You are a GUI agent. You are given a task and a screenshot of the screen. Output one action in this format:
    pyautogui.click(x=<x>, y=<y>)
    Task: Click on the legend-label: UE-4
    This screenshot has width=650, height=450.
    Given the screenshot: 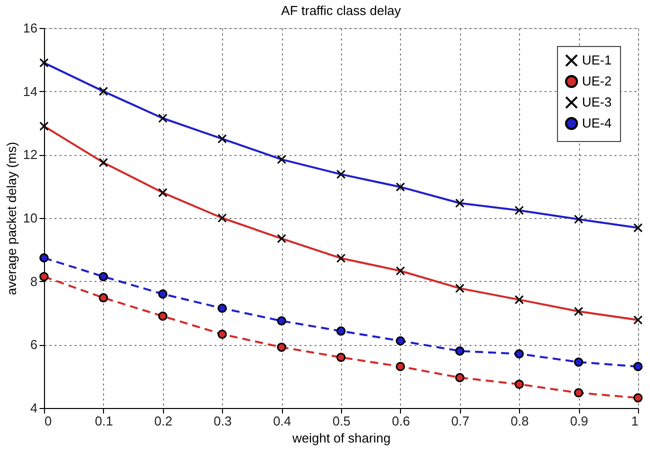 What is the action you would take?
    pyautogui.click(x=597, y=123)
    